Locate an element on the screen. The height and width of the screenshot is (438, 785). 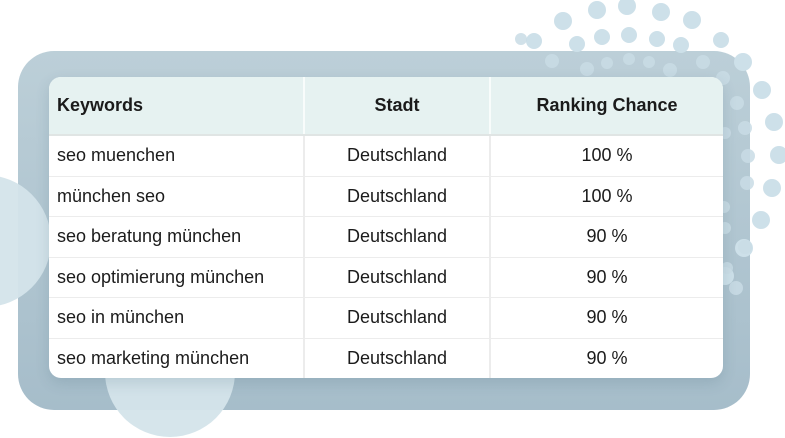
table-row: seo muenchen Deutschland 100 % is located at coordinates (386, 156).